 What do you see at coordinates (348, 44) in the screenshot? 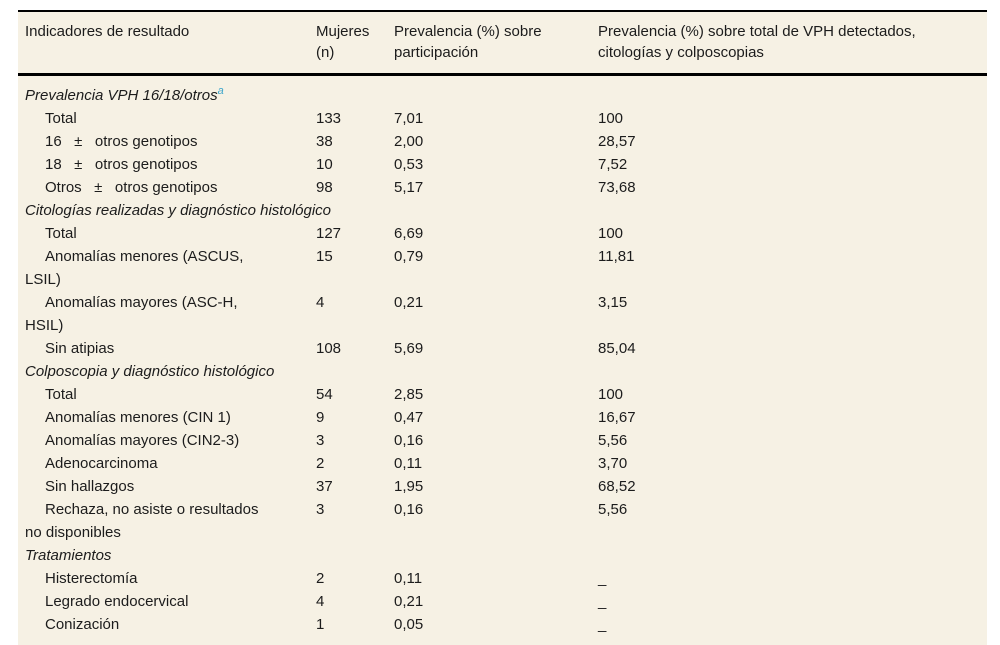
I see `col-header-mujeres-n: Mujeres (n)` at bounding box center [348, 44].